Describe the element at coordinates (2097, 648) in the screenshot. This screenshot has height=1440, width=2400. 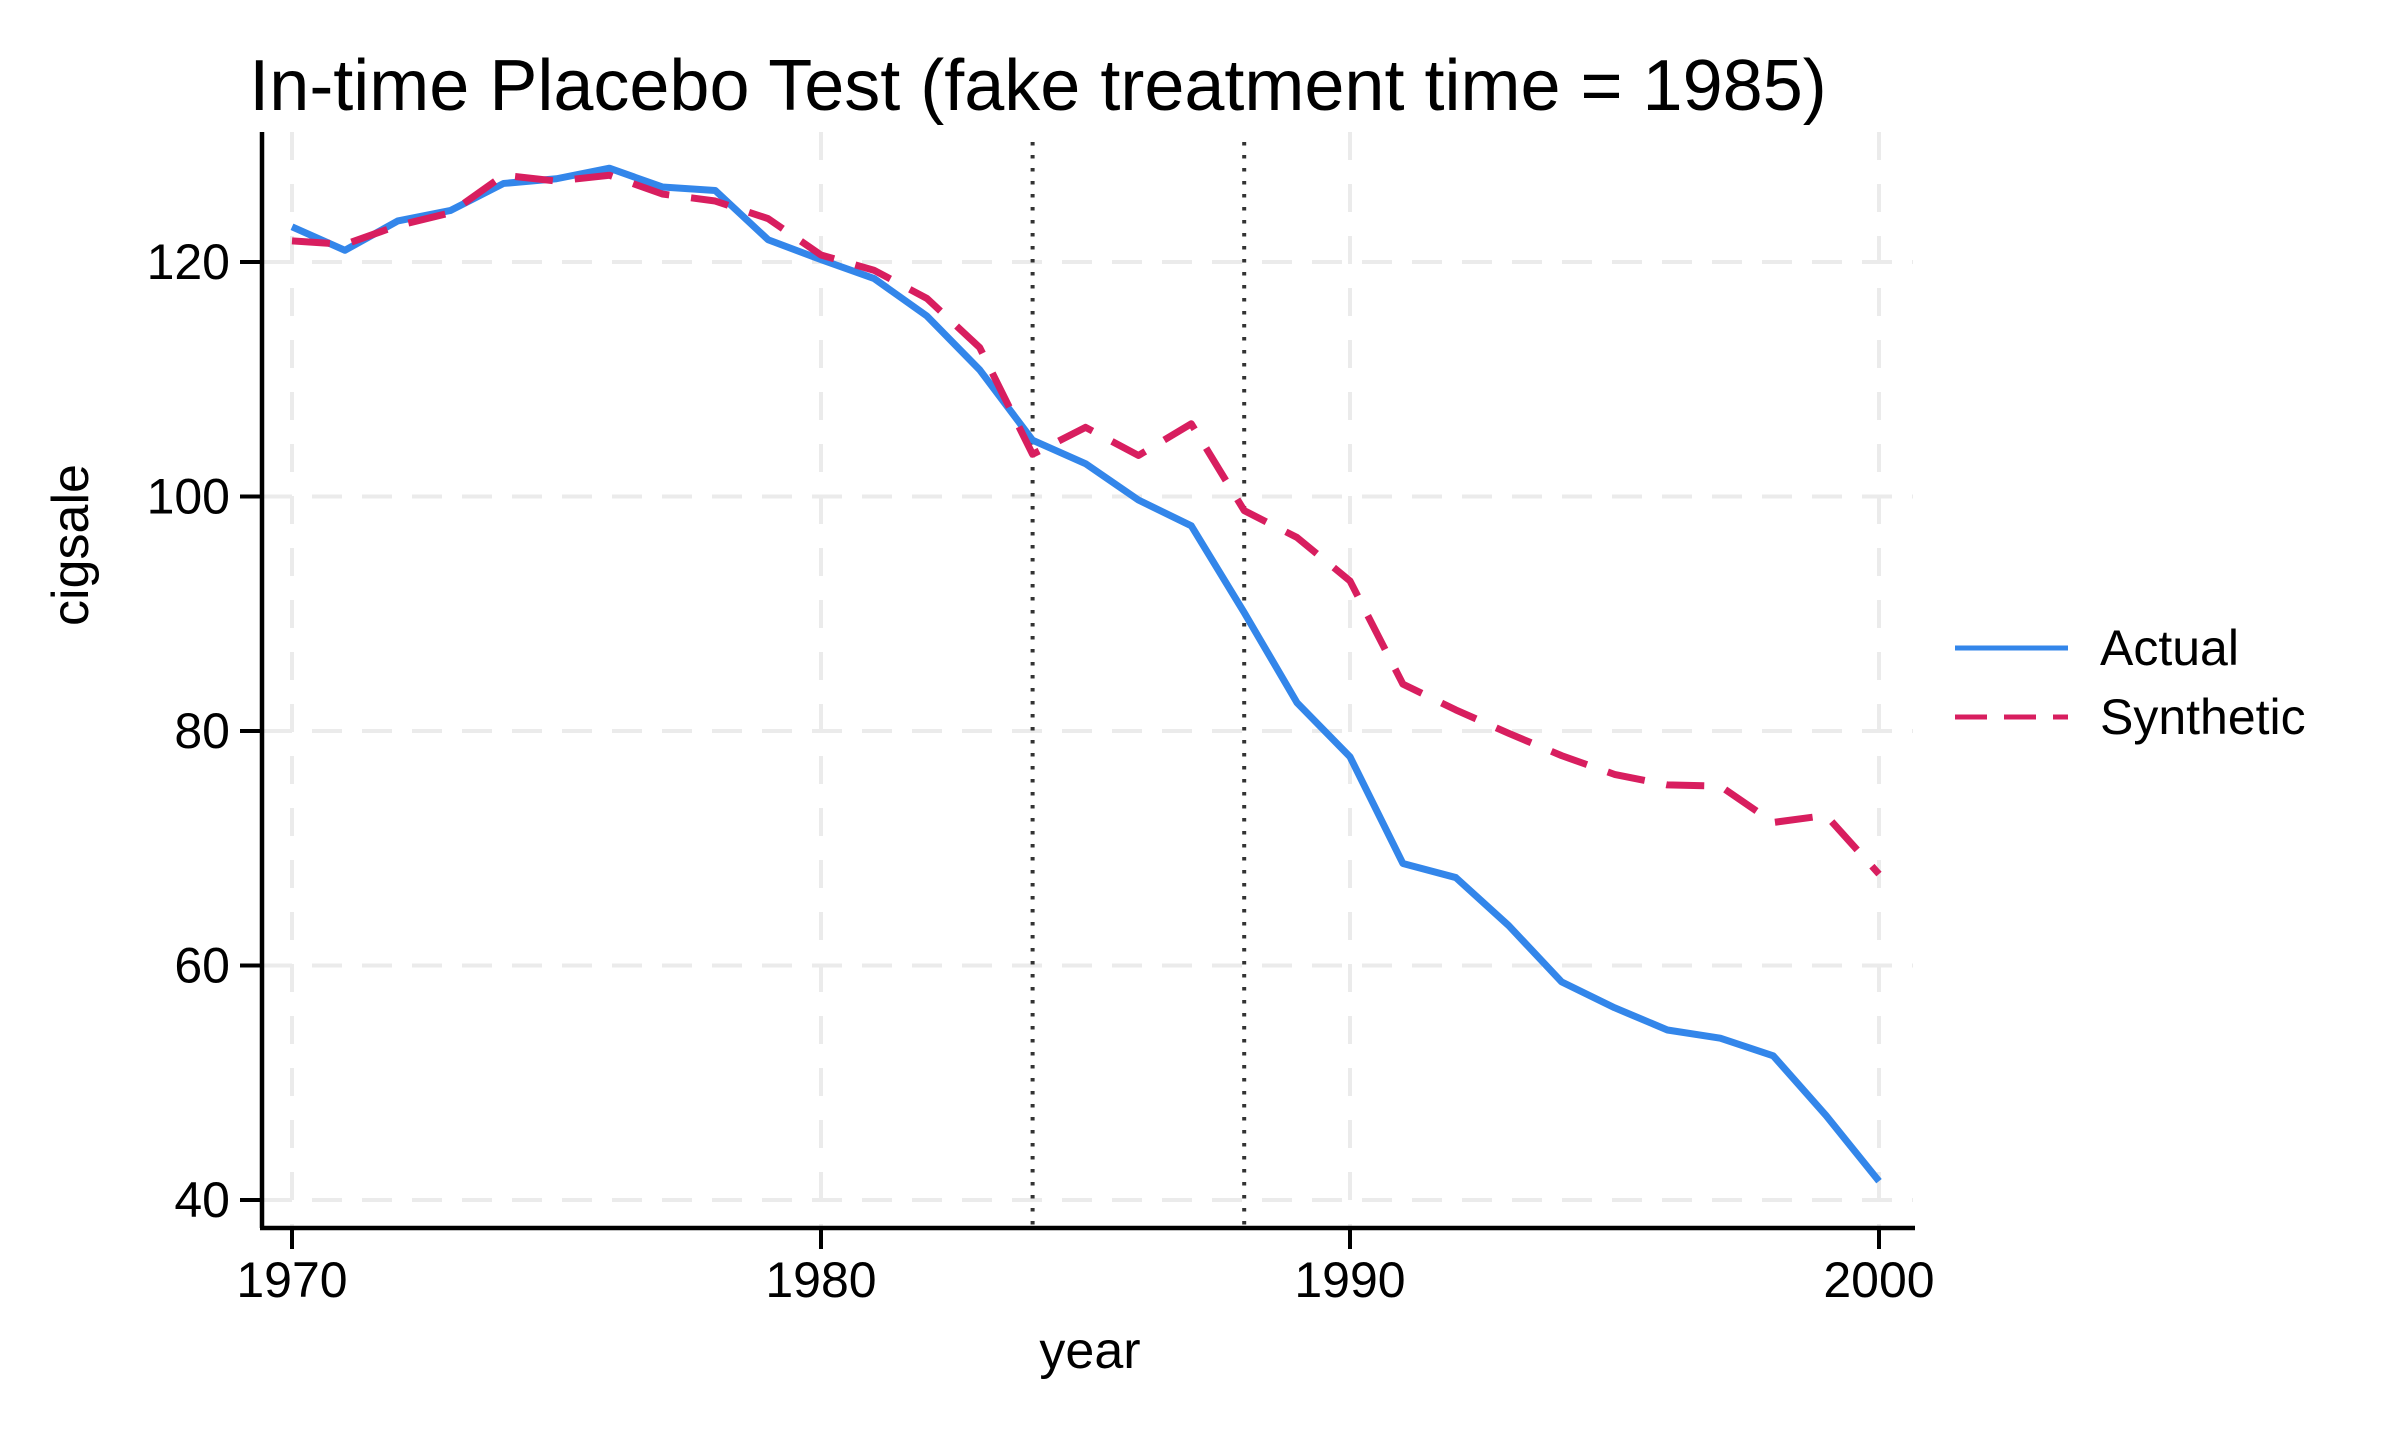
I see `legend-item-actual: Actual` at that location.